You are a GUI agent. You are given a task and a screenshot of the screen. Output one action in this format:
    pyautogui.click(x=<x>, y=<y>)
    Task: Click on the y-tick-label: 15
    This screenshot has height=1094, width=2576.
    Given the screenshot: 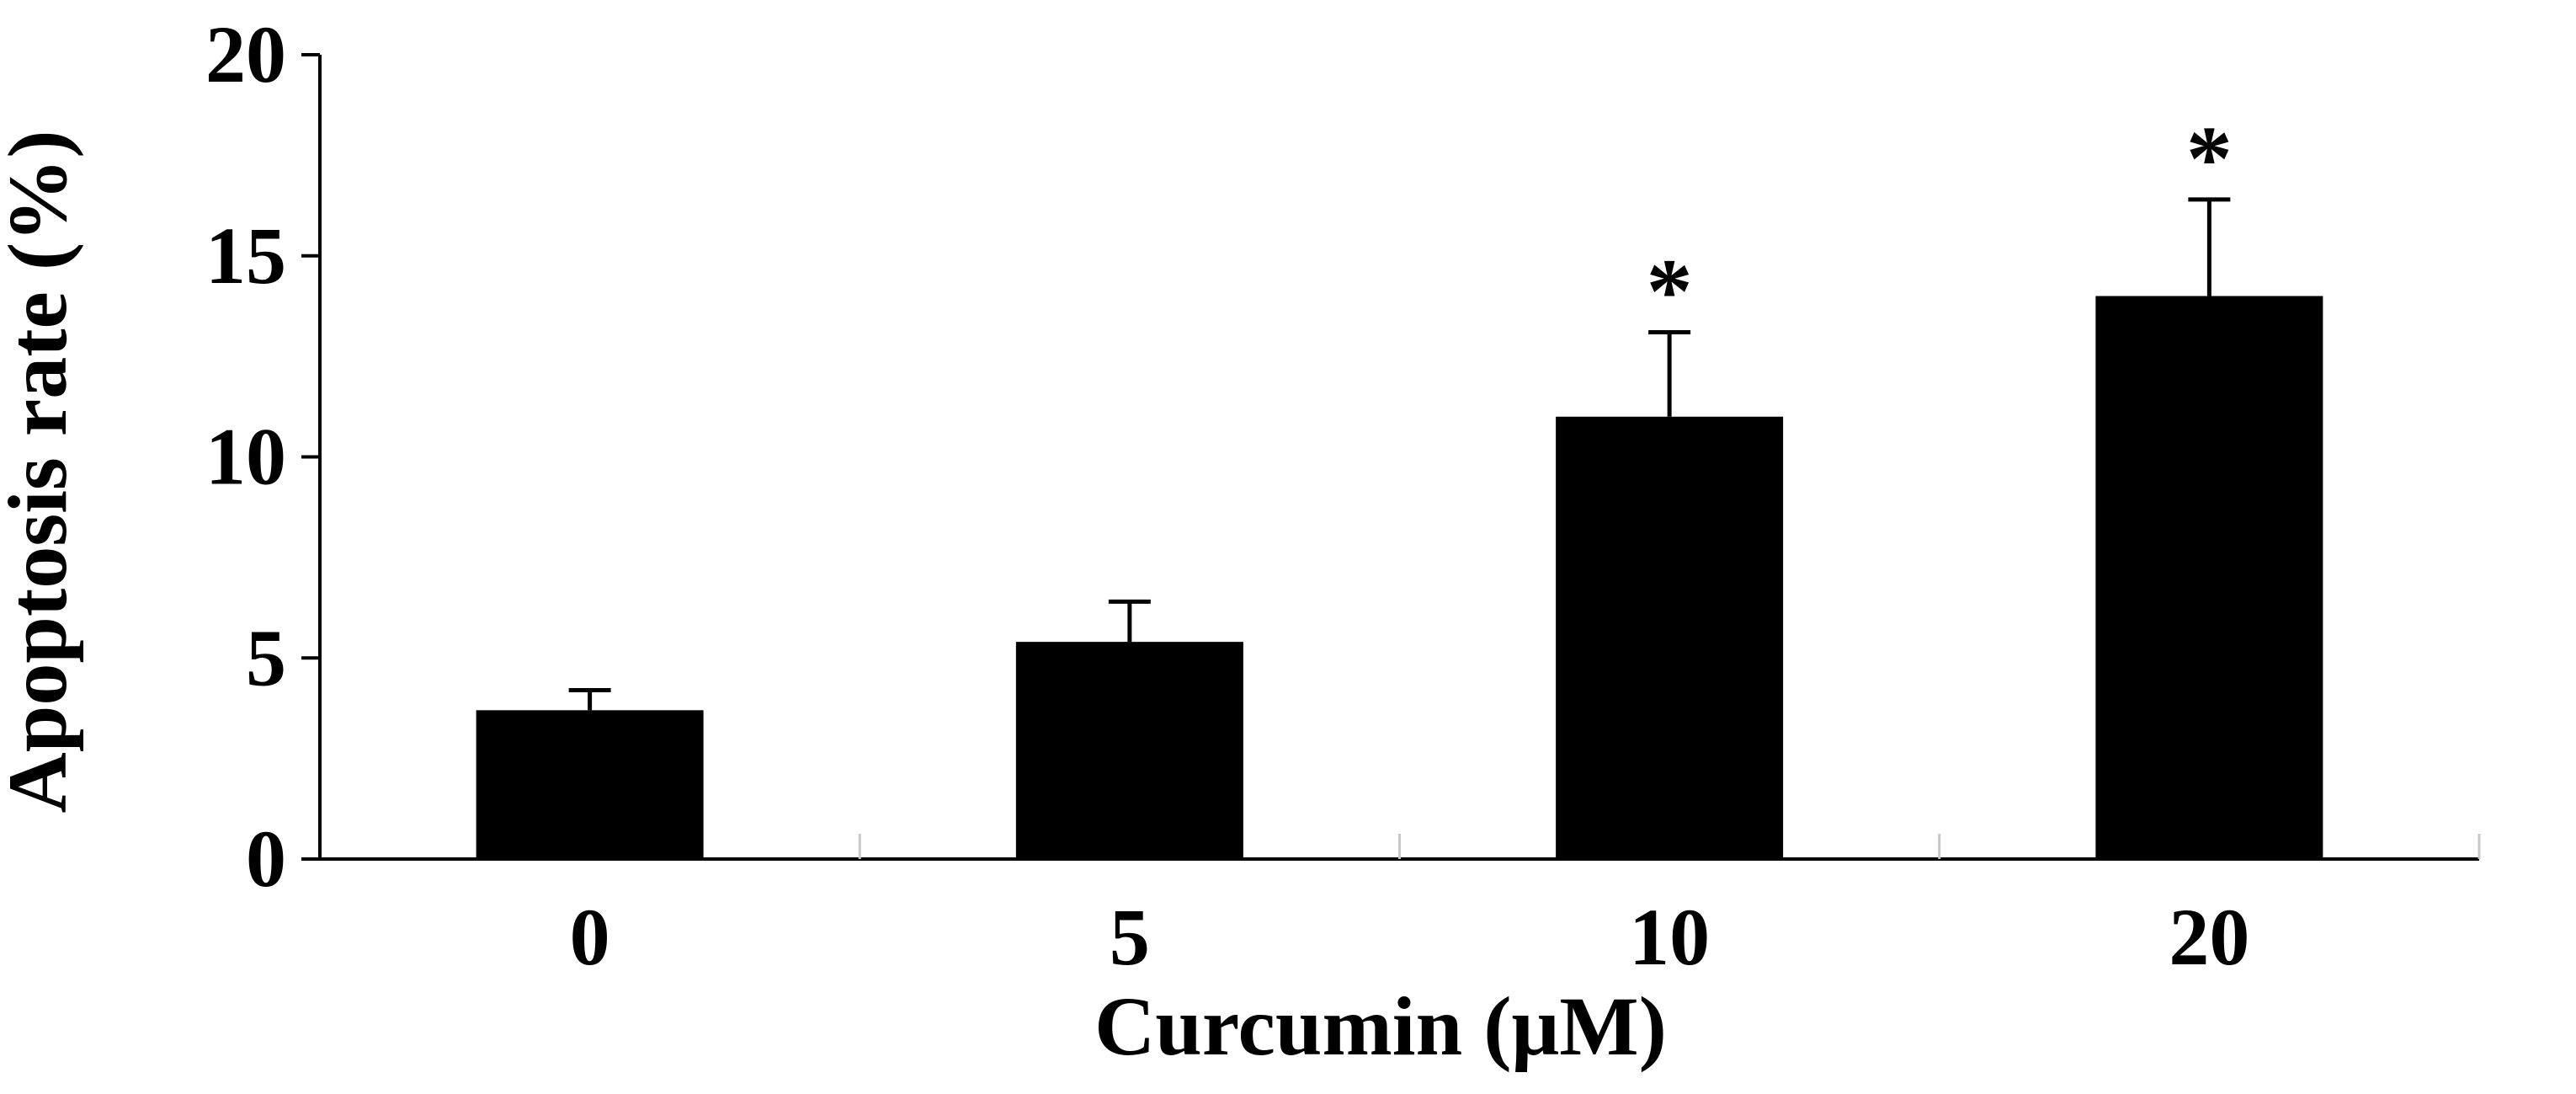 What is the action you would take?
    pyautogui.click(x=246, y=256)
    